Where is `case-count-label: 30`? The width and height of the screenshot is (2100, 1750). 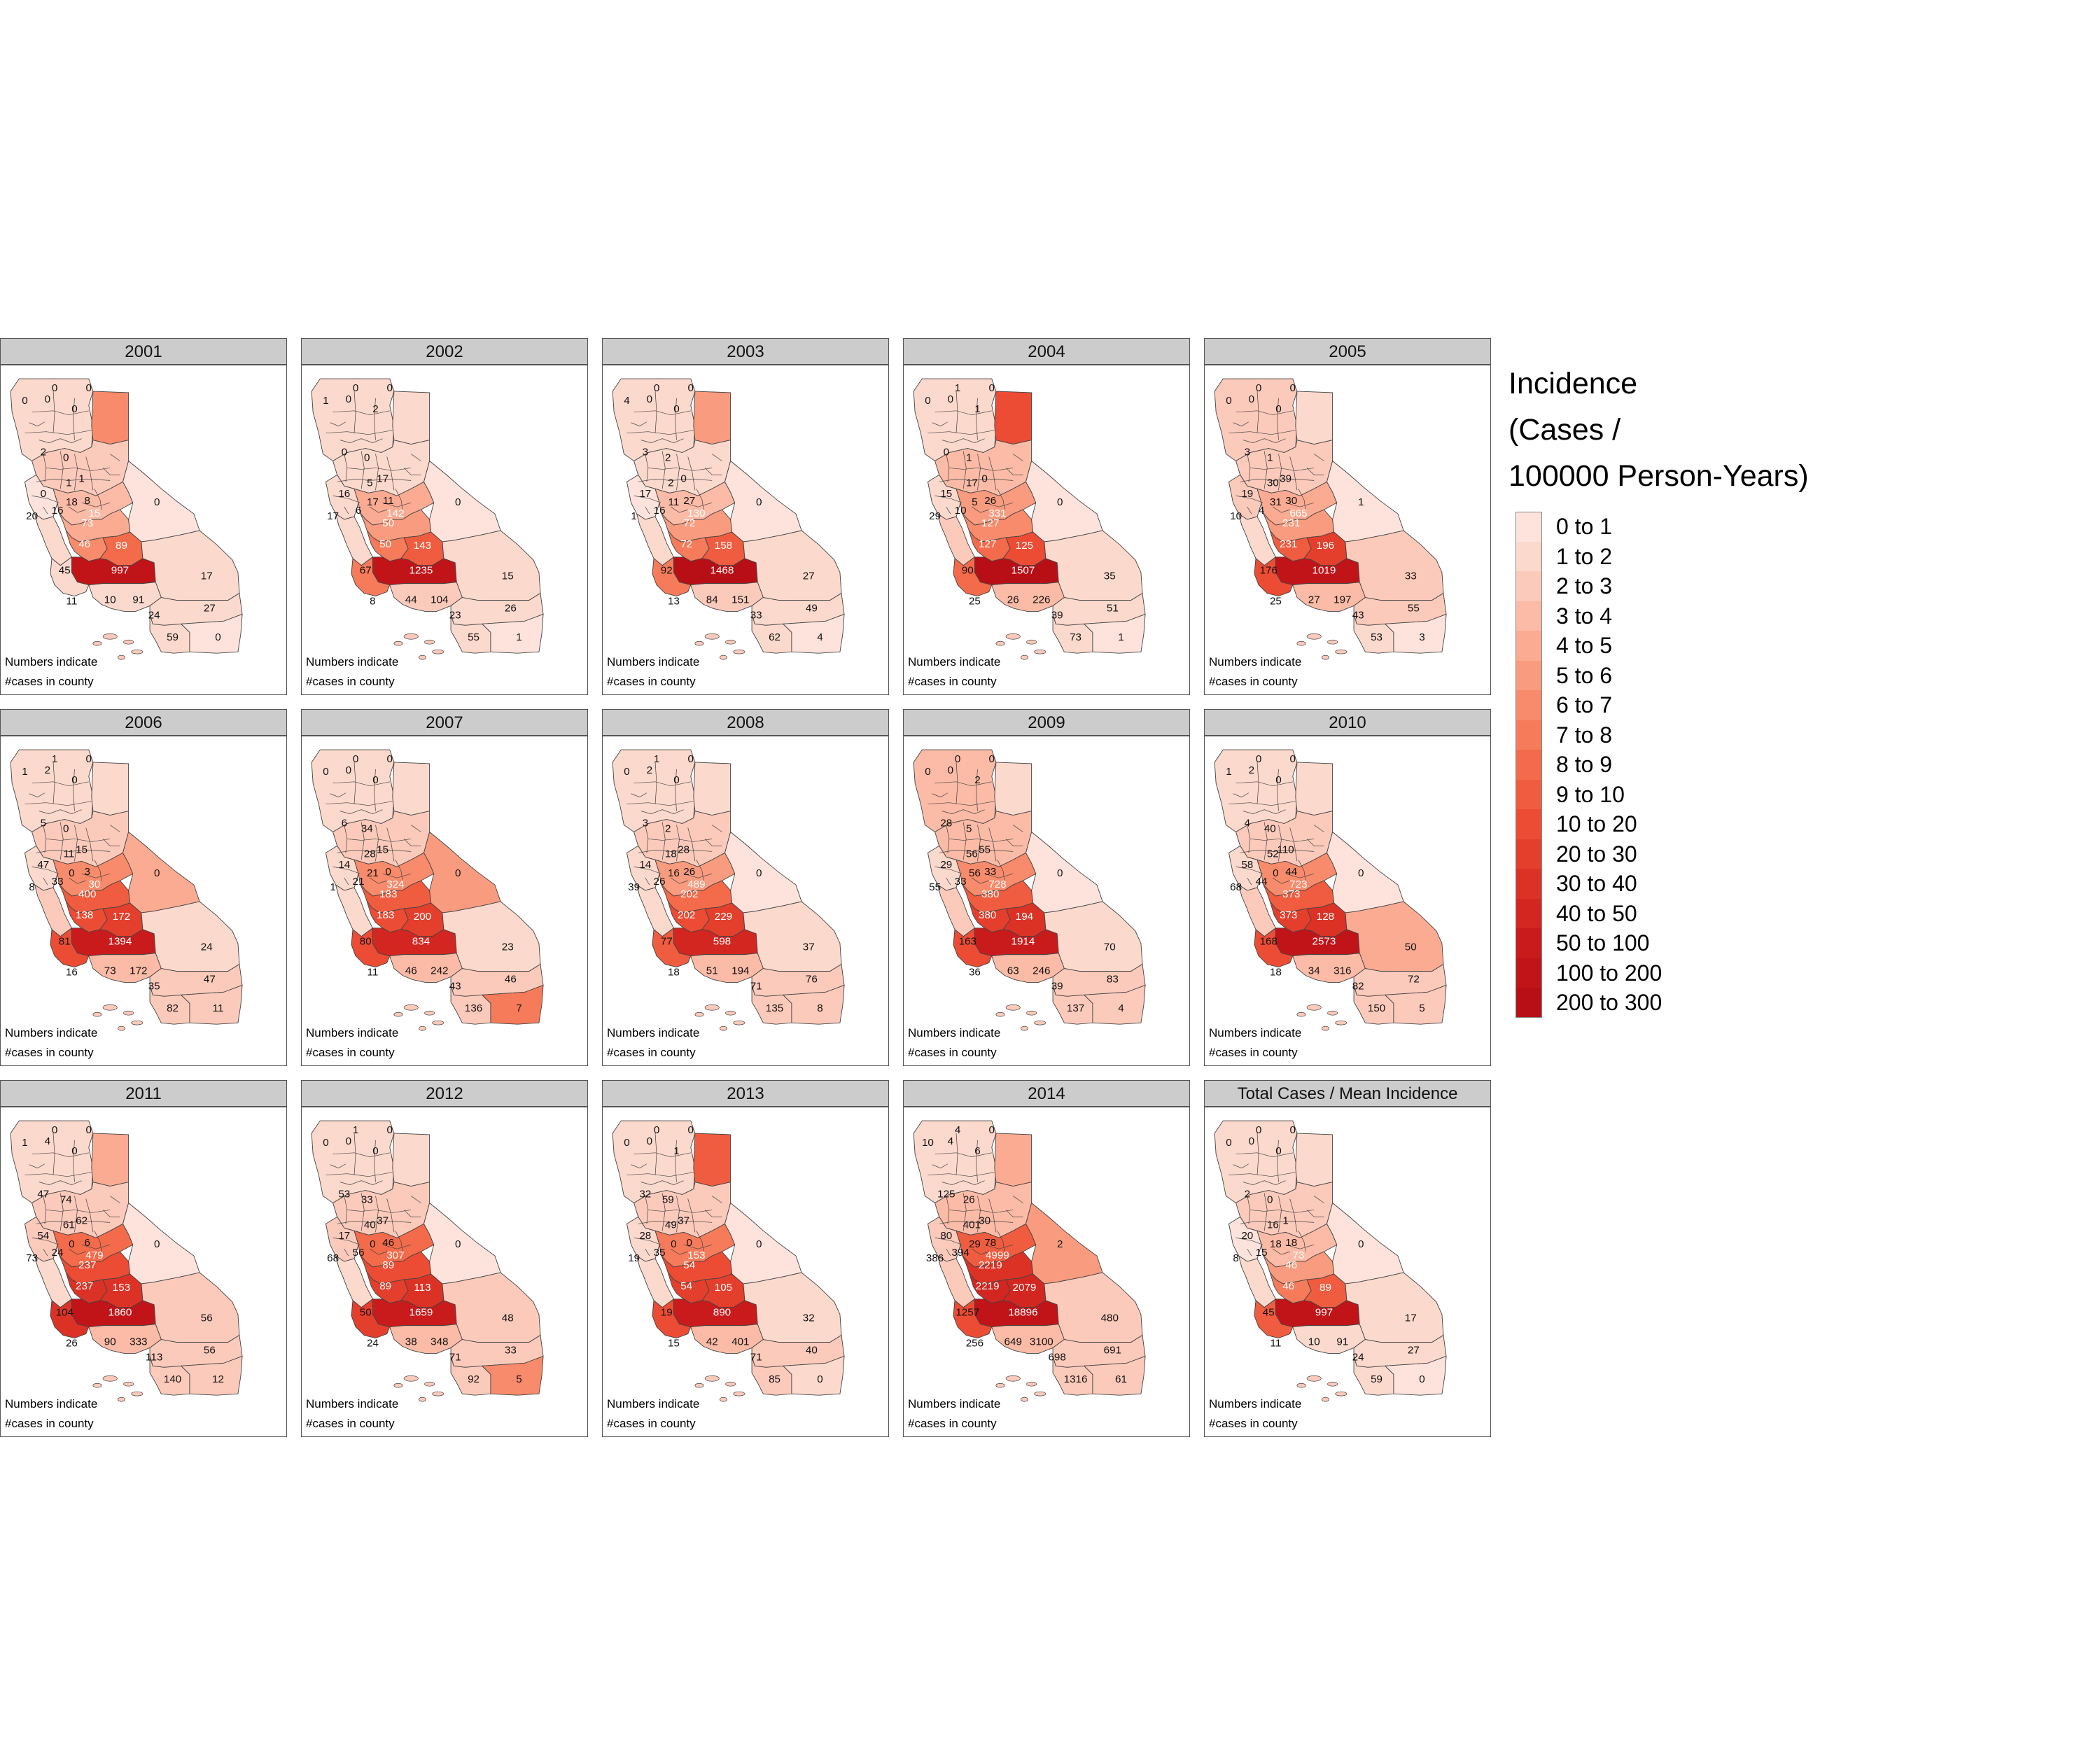 case-count-label: 30 is located at coordinates (1273, 483).